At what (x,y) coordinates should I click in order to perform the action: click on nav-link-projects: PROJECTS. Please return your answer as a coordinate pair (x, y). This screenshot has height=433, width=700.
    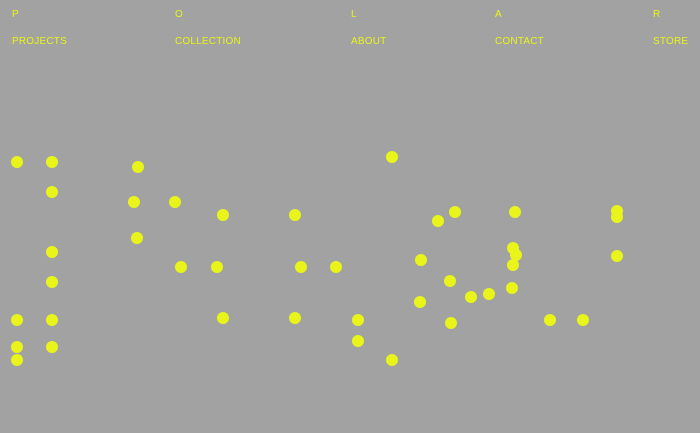
    Looking at the image, I should click on (39, 41).